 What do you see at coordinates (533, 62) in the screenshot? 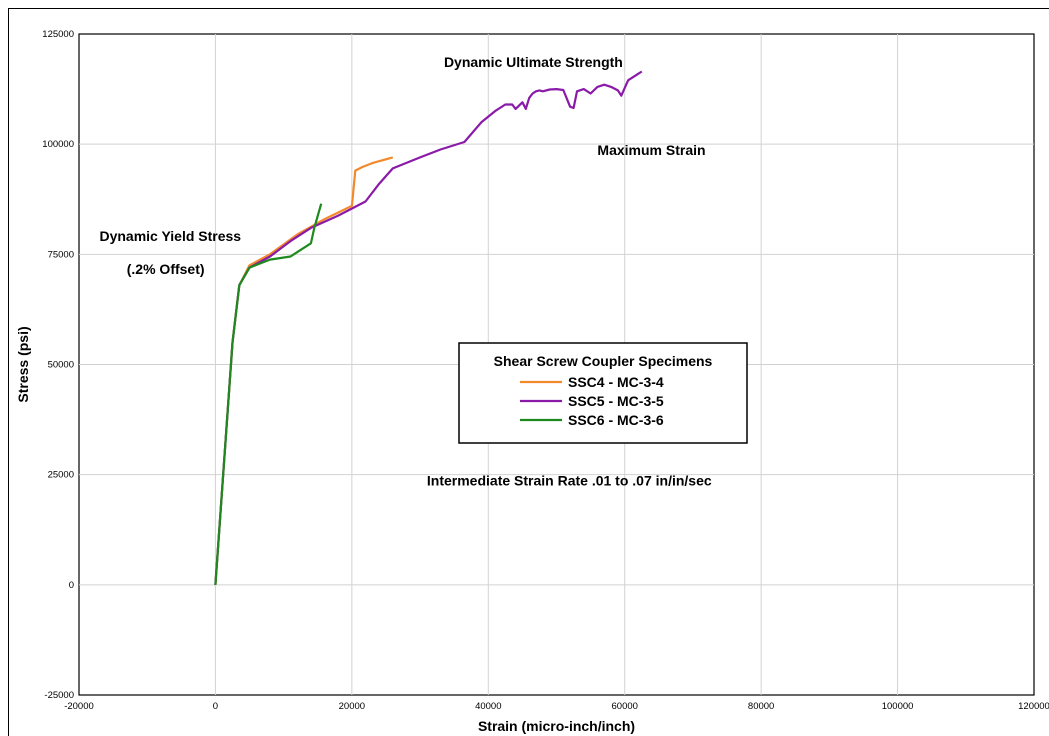
I see `annotation-1: Dynamic Ultimate Strength` at bounding box center [533, 62].